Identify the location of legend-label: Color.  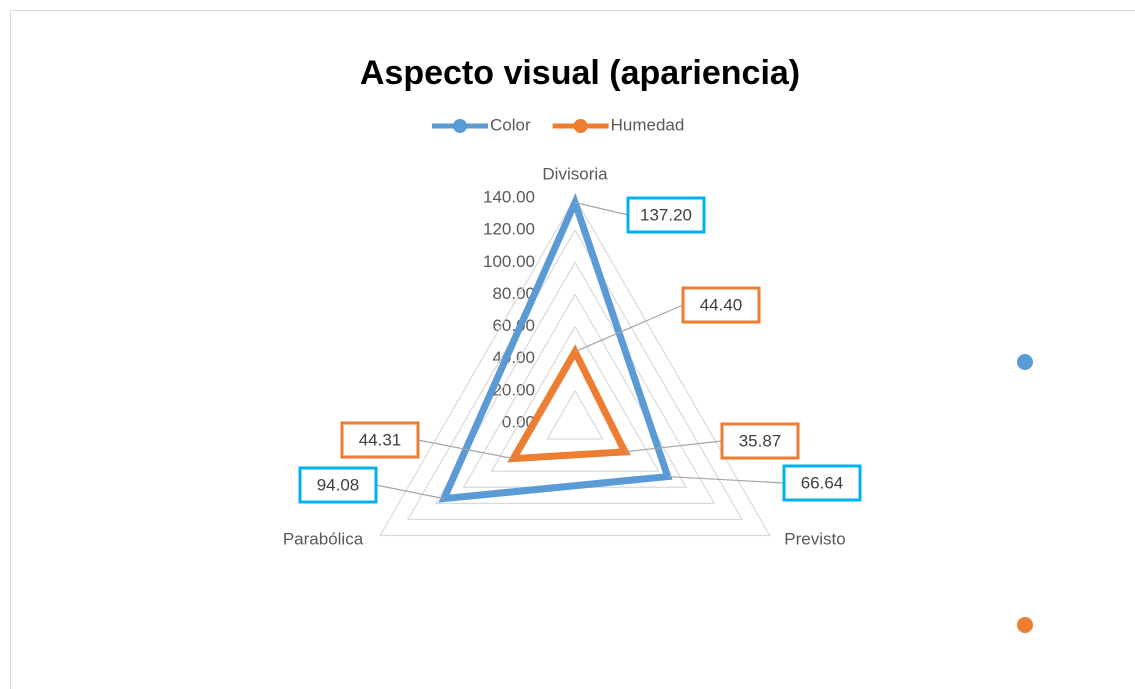
(510, 124).